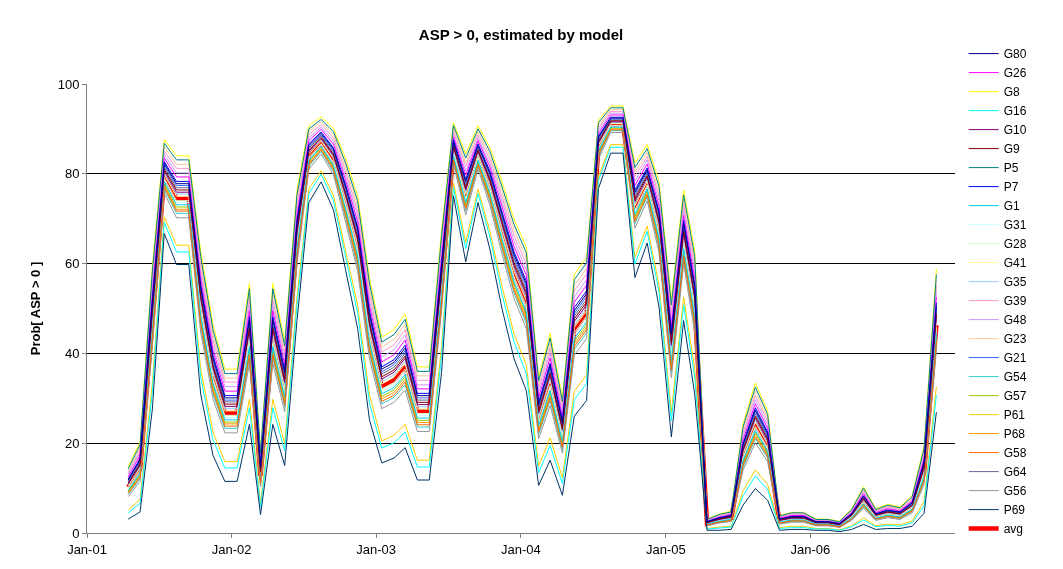  Describe the element at coordinates (520, 549) in the screenshot. I see `x-tick-label: Jan-04` at that location.